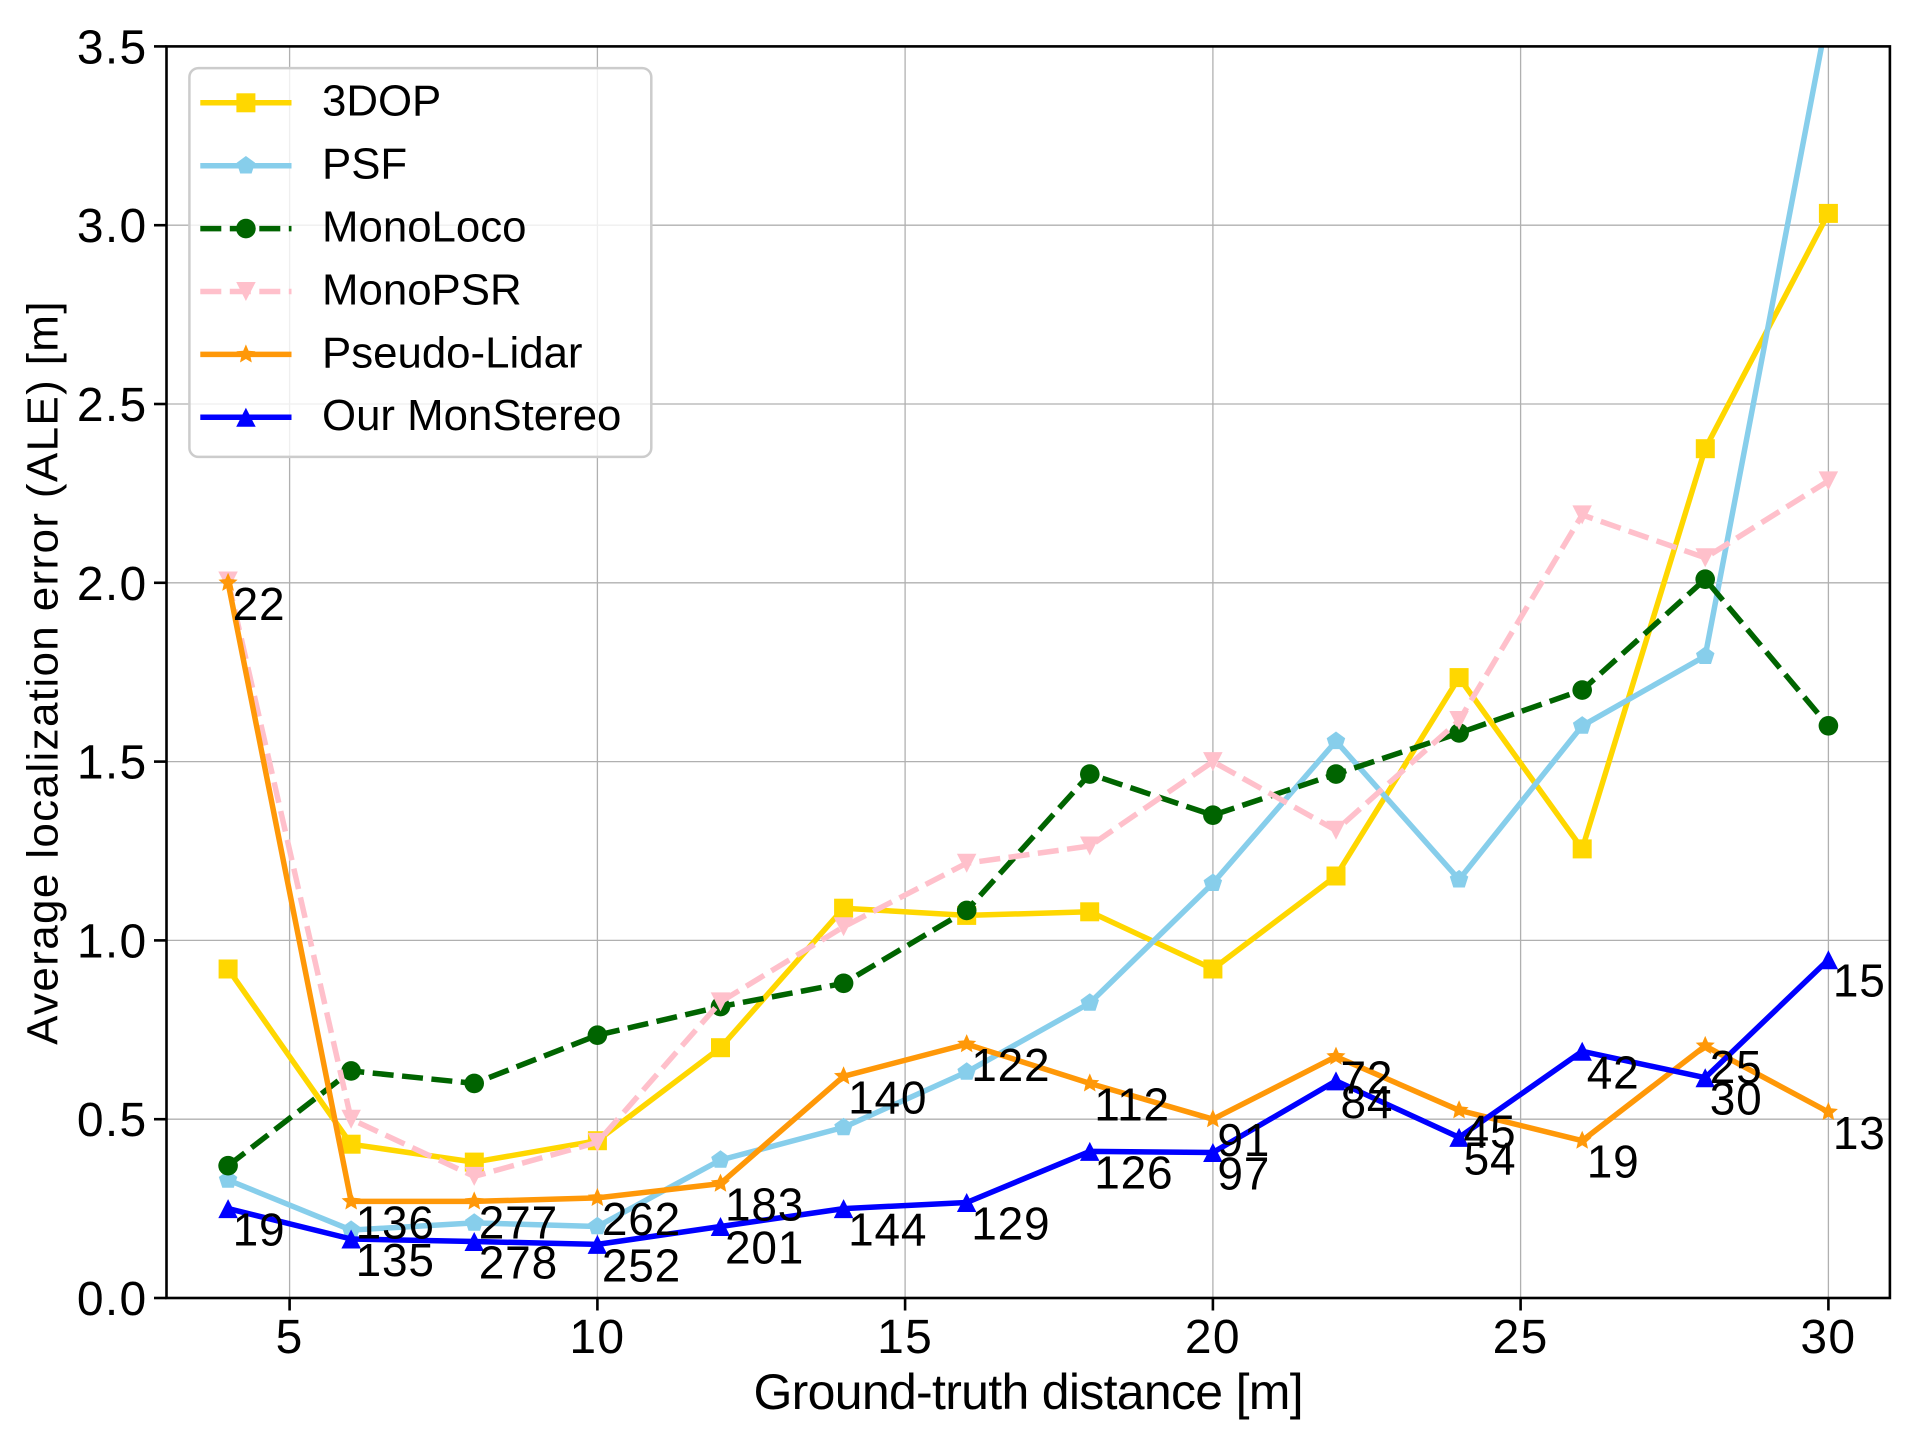  What do you see at coordinates (112, 584) in the screenshot?
I see `svg-text: 2.0` at bounding box center [112, 584].